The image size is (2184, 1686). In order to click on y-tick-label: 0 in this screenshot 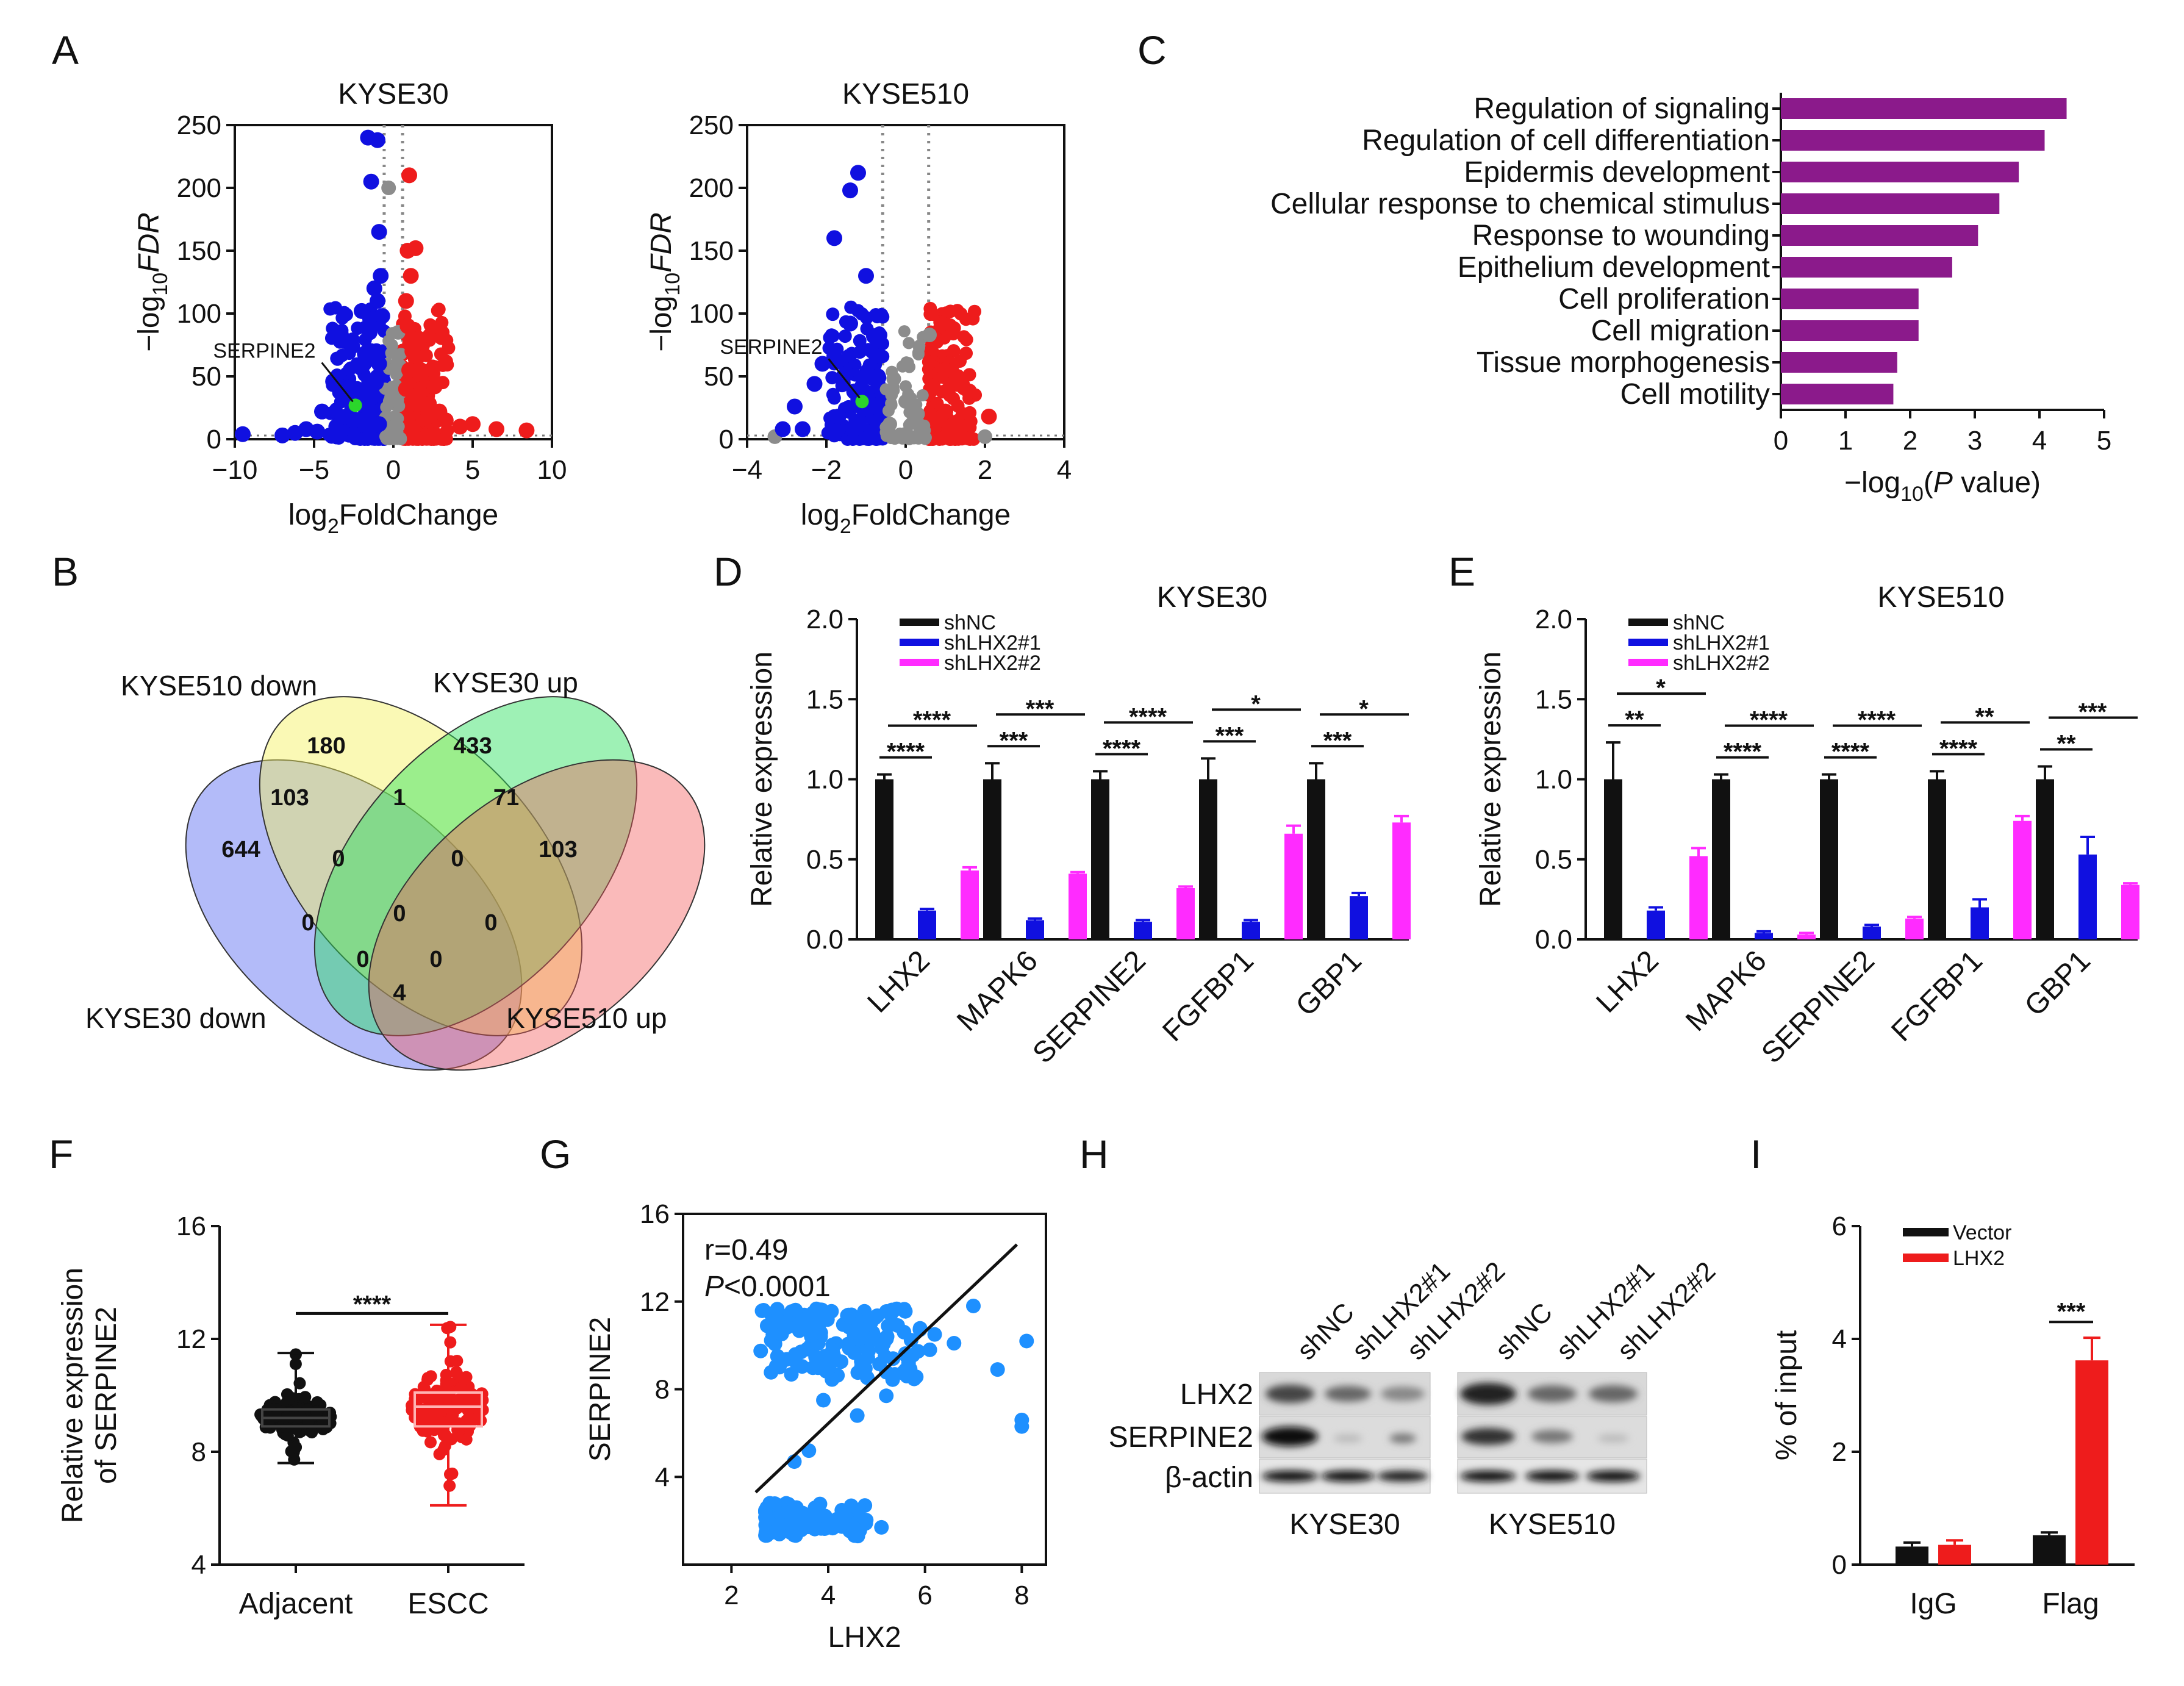, I will do `click(1839, 1565)`.